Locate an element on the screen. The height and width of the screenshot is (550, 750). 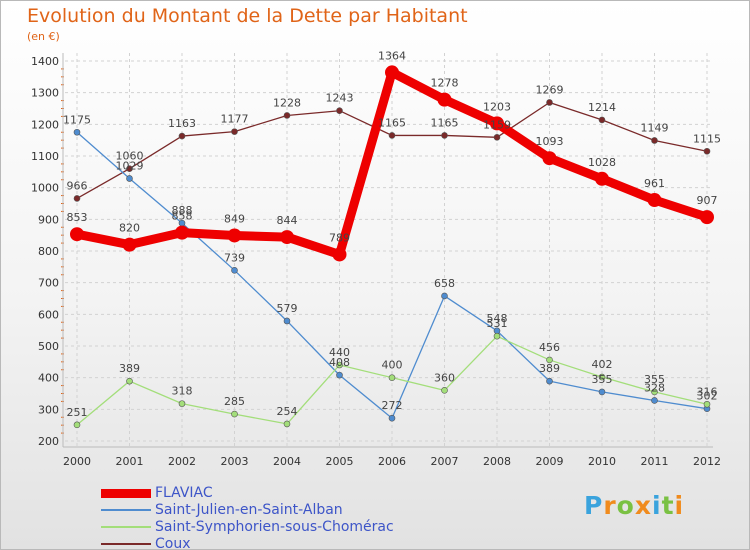
data-label: 328 is located at coordinates (654, 387).